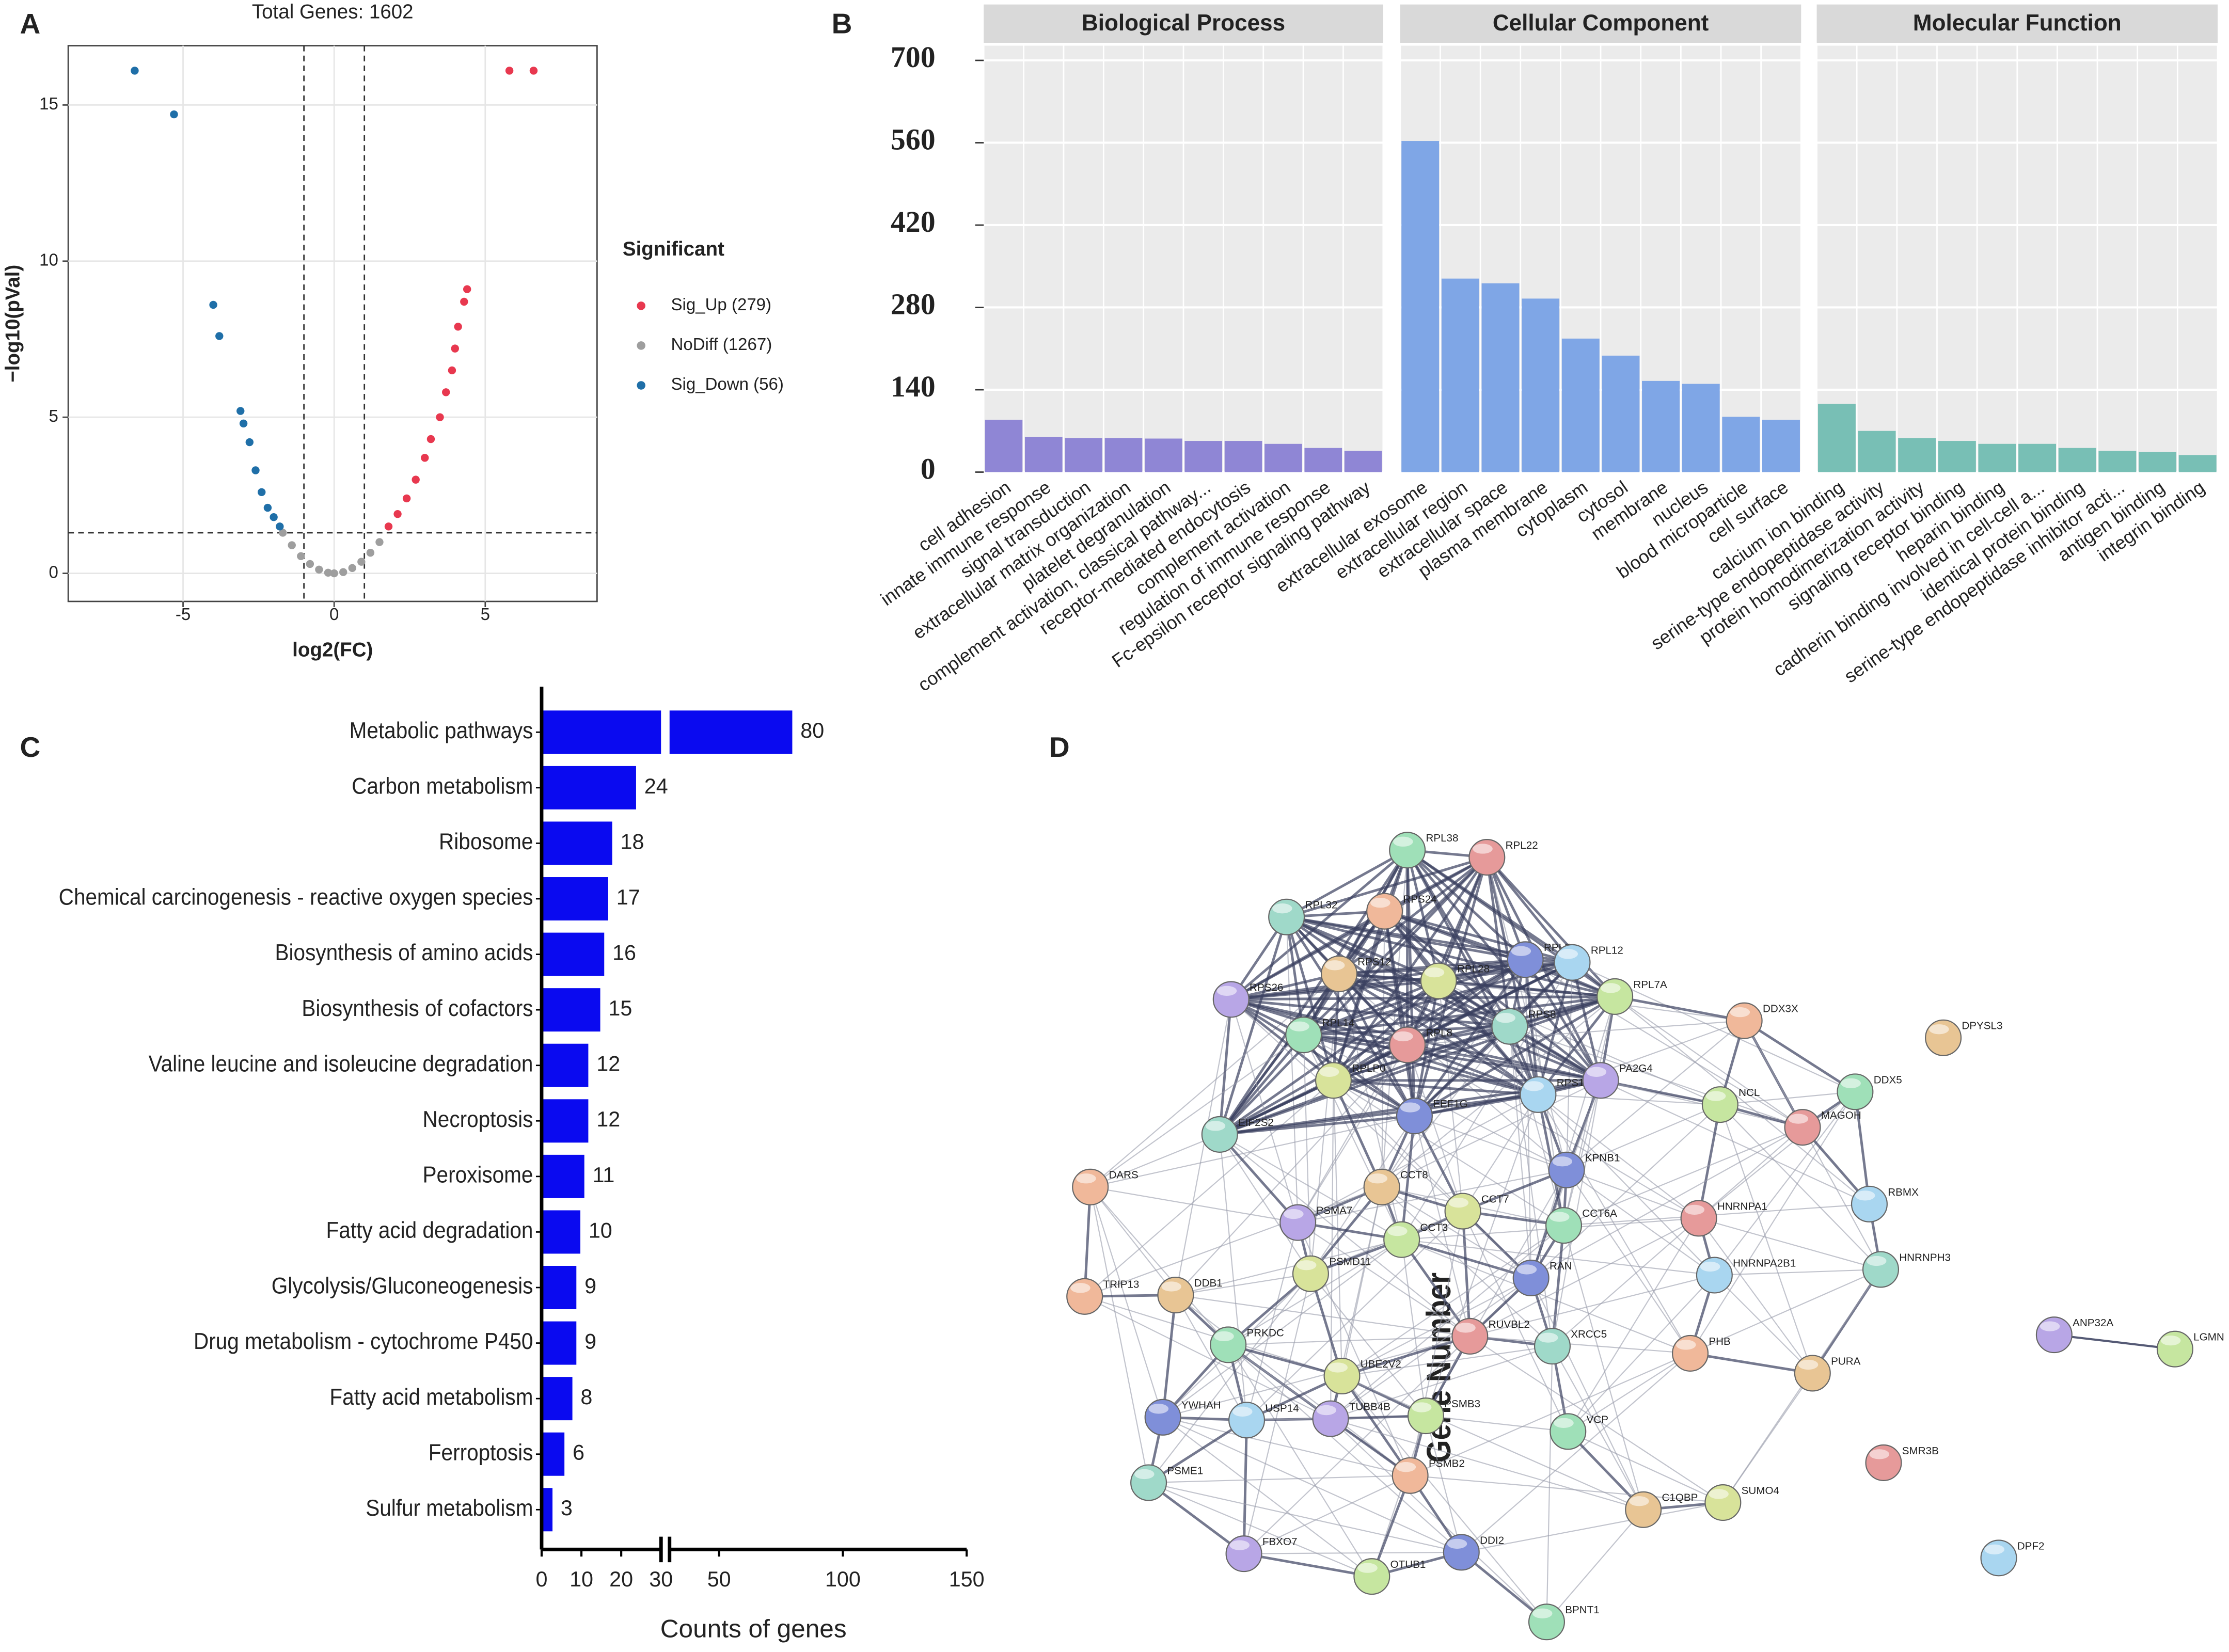 This screenshot has height=1652, width=2229. What do you see at coordinates (1888, 1080) in the screenshot?
I see `node-label: DDX5` at bounding box center [1888, 1080].